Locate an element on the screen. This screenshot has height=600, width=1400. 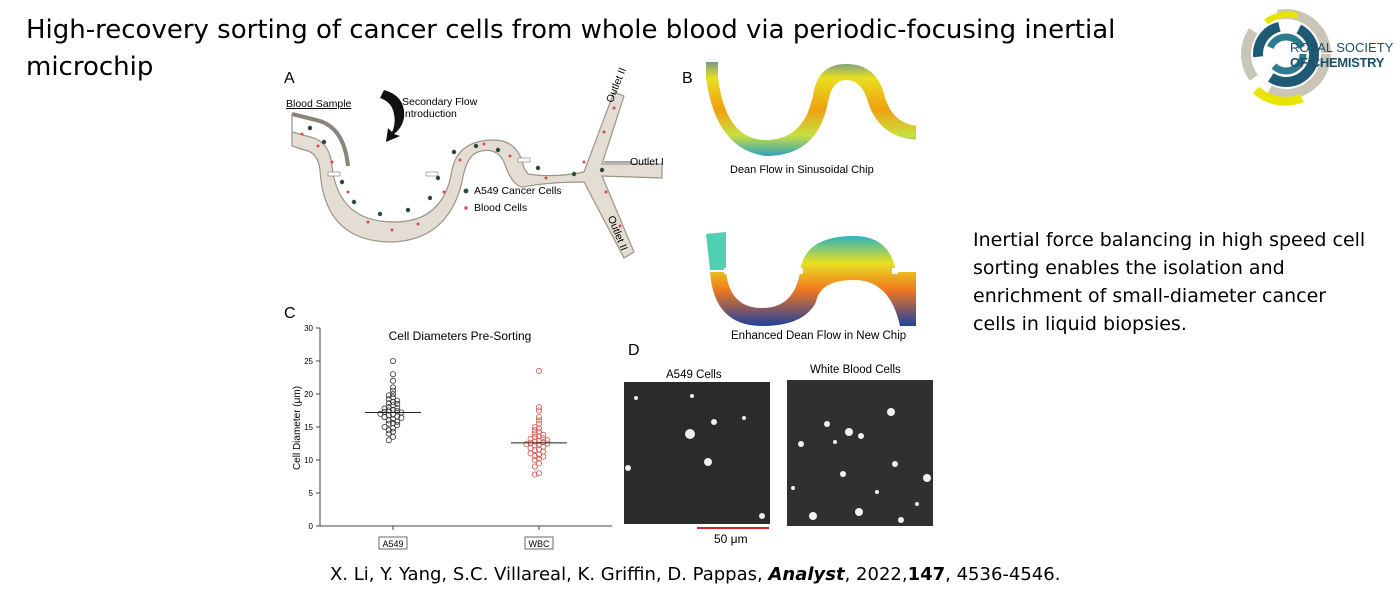
citation-volume: 147 is located at coordinates (926, 574).